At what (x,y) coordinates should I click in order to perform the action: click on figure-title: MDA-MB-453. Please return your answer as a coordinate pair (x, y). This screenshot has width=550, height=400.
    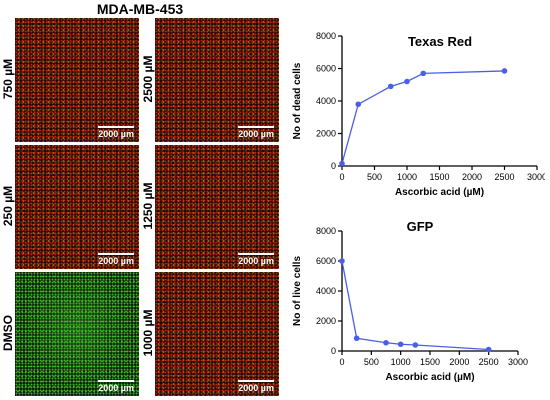
    Looking at the image, I should click on (140, 9).